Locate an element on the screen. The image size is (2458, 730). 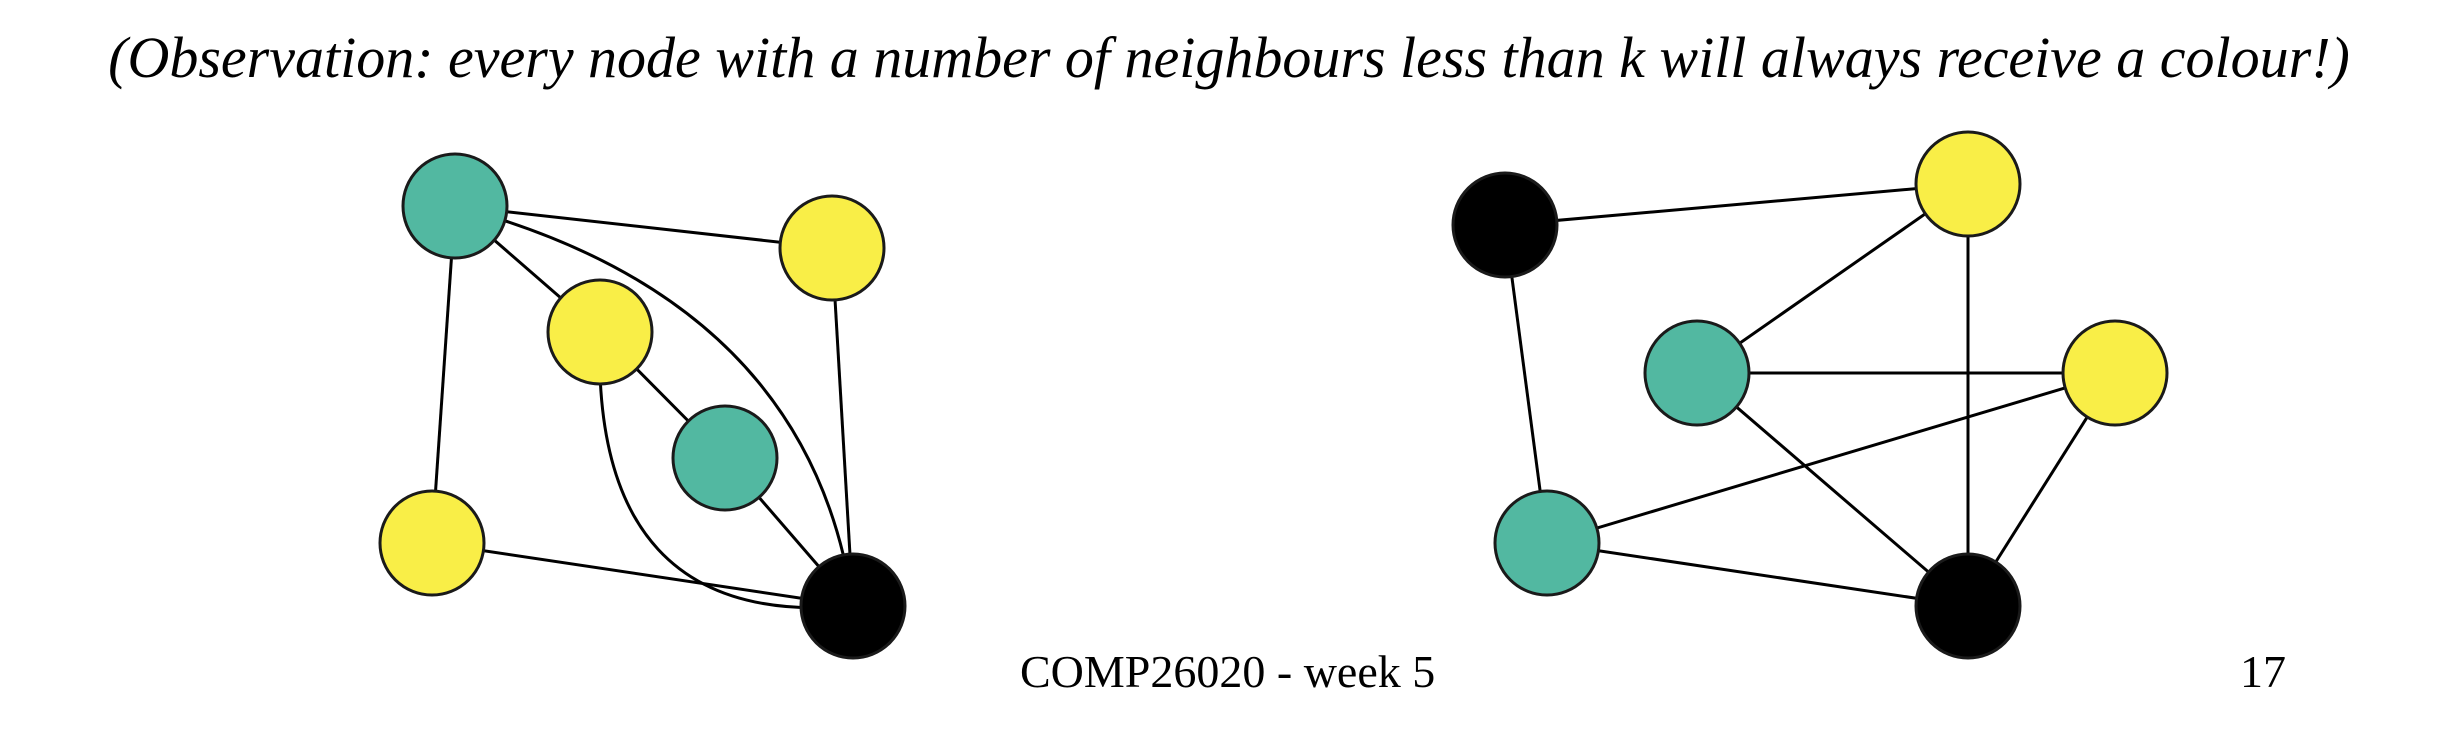
edge-r2-r3 is located at coordinates (1832, 278).